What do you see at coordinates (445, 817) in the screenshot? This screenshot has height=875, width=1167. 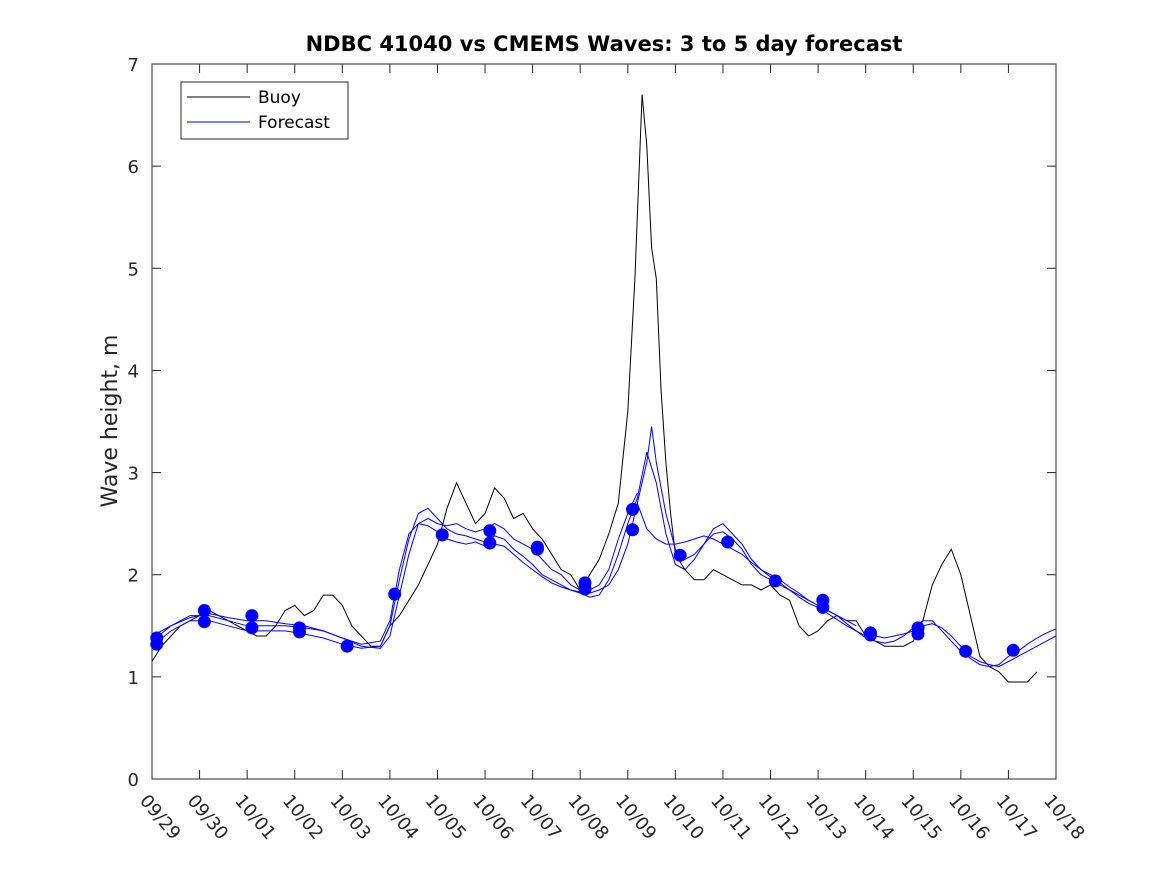 I see `x-tick-label: 10/05` at bounding box center [445, 817].